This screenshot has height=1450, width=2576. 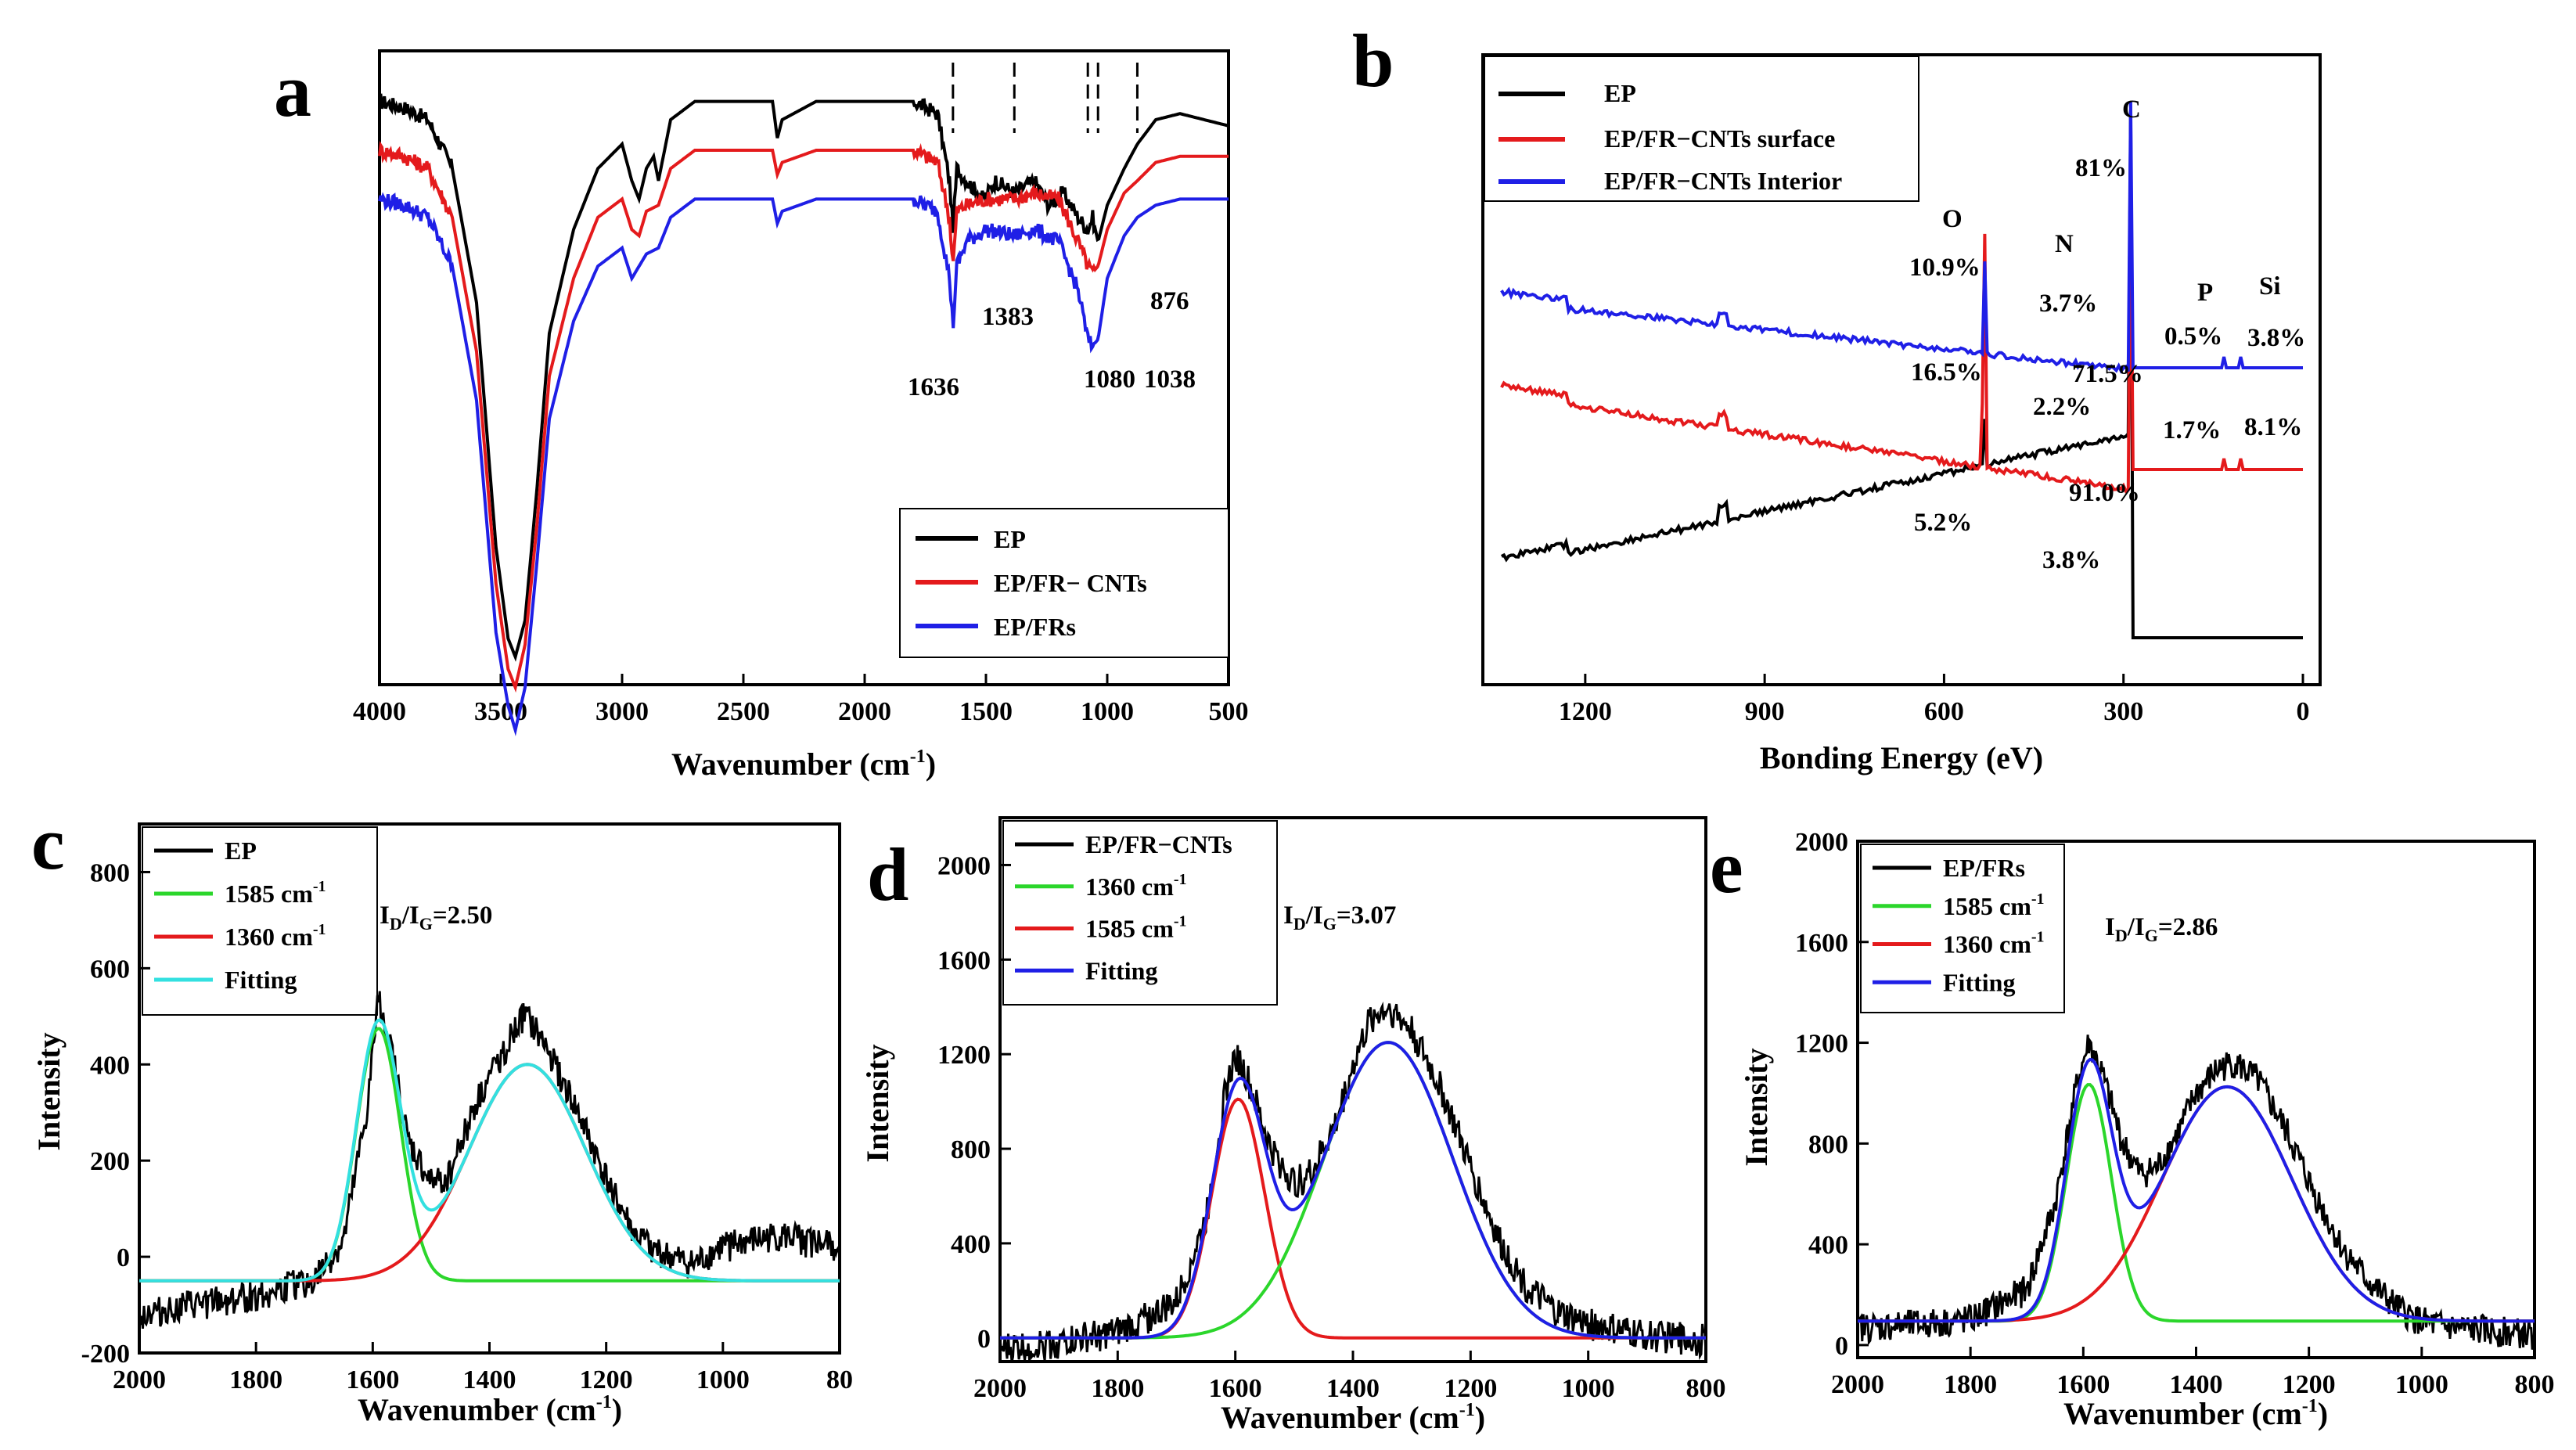 I want to click on panel-e-legend: EP/FRs 1585 cm-1 1360 cm-1 Fitting, so click(x=1962, y=928).